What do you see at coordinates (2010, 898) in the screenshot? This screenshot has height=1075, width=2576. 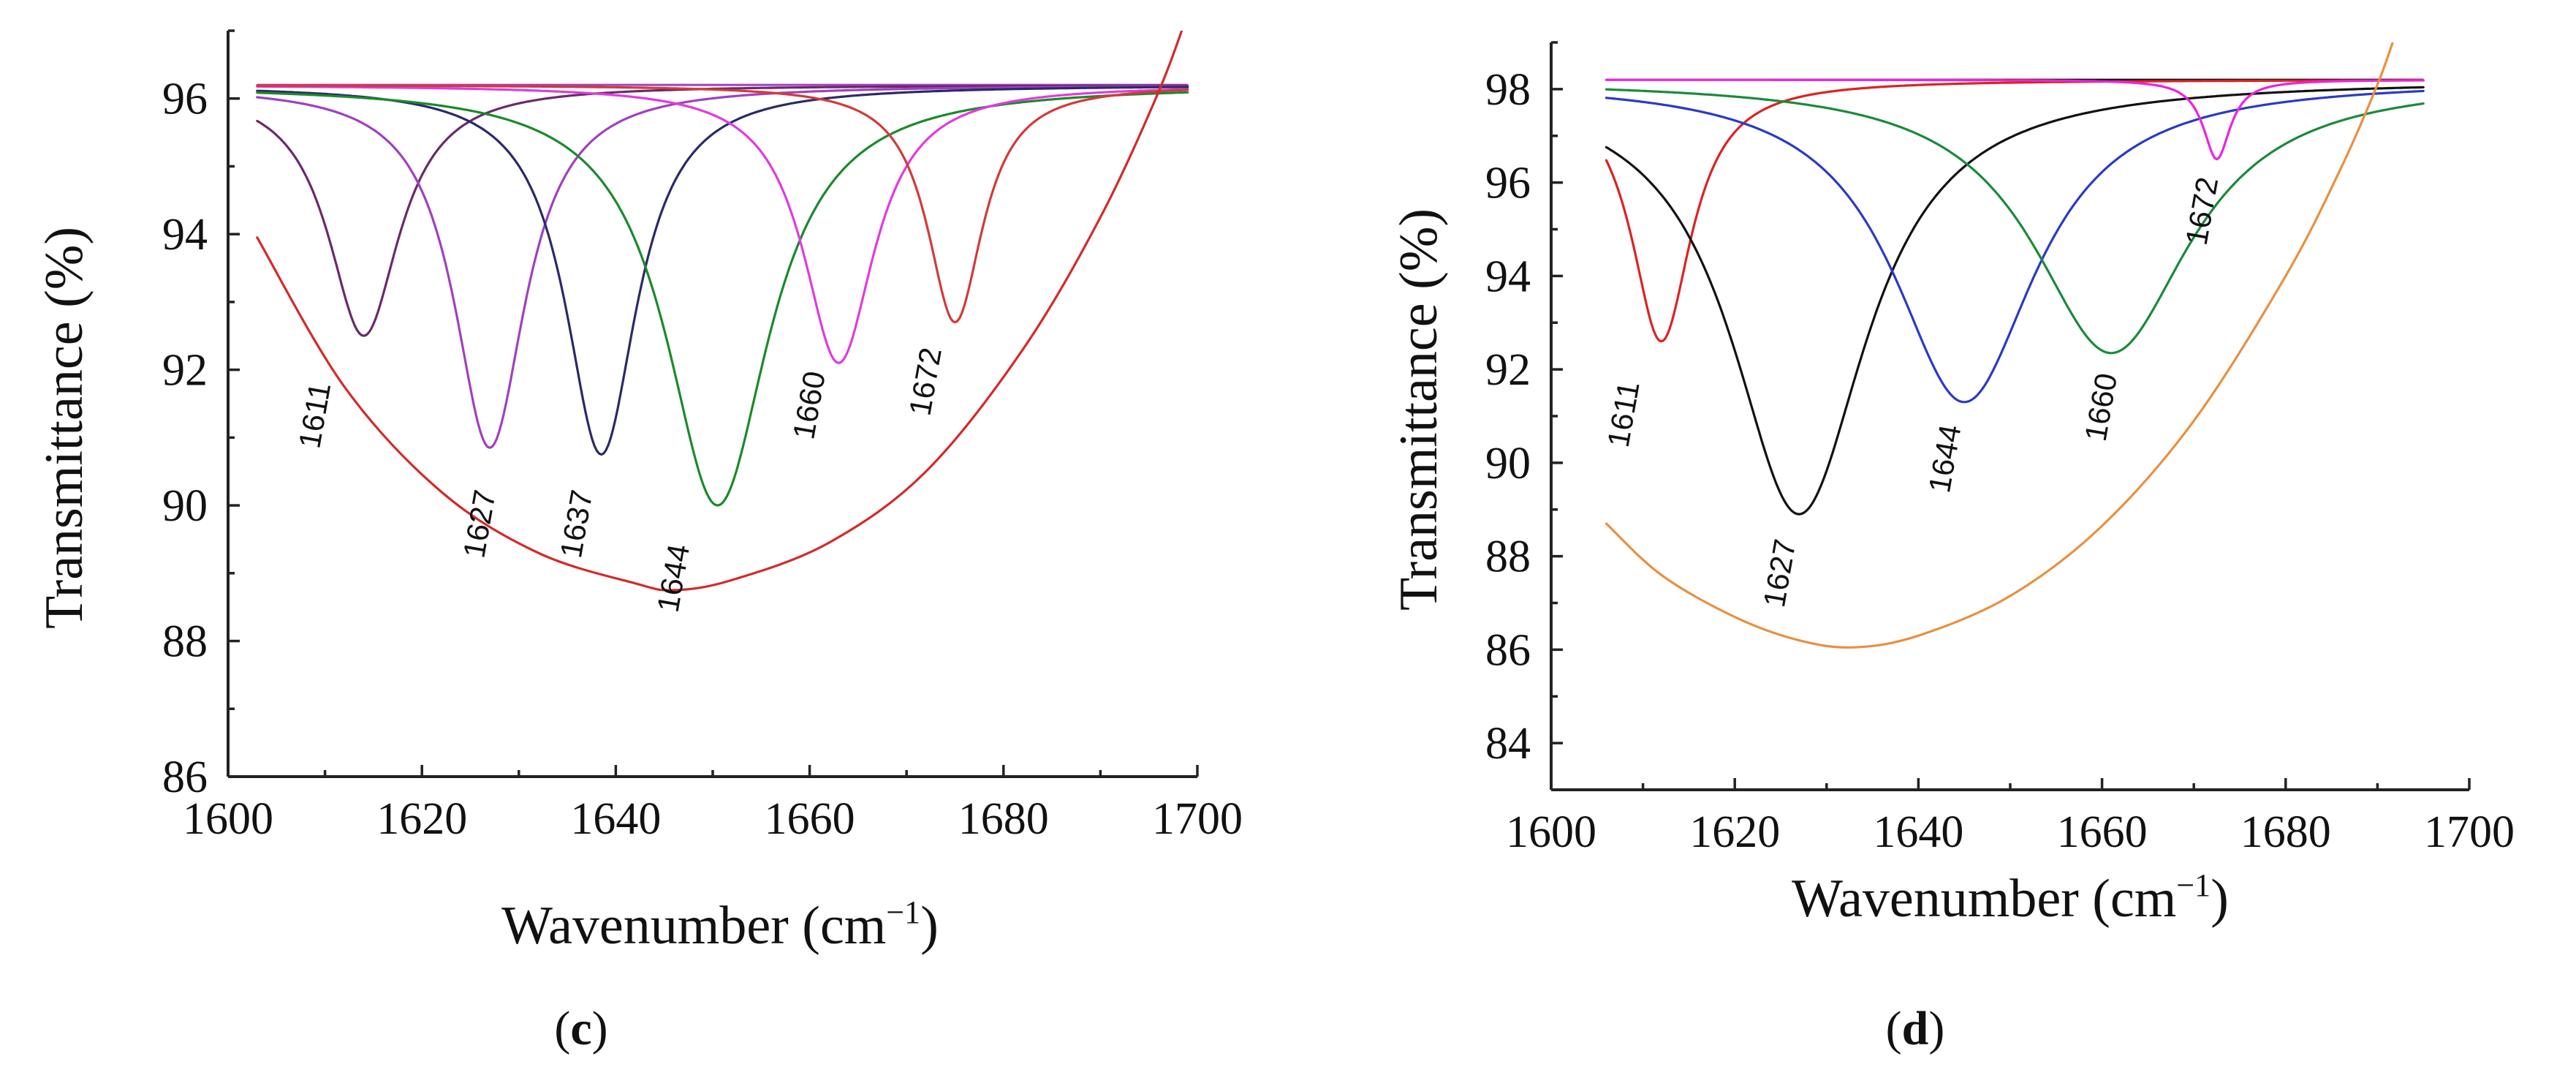 I see `panel-d-x-axis-title: Wavenumber (cm−1)` at bounding box center [2010, 898].